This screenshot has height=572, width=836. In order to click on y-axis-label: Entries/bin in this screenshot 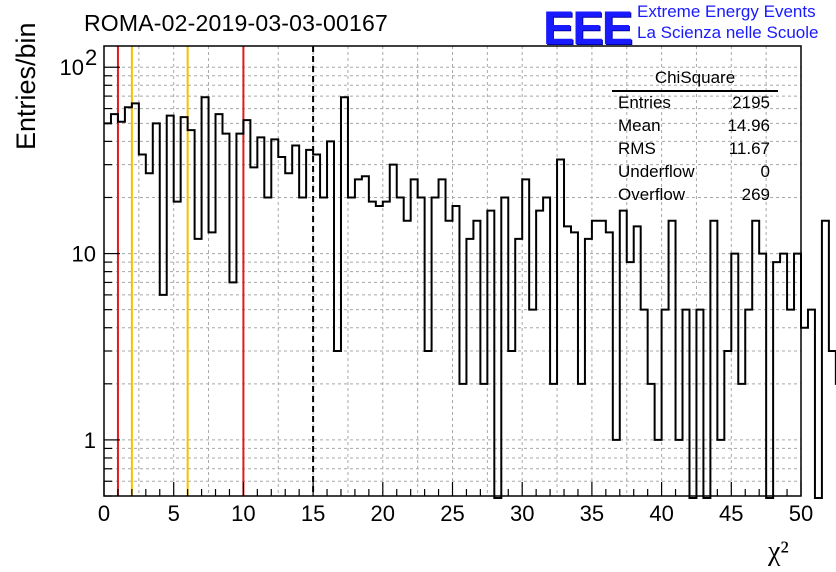, I will do `click(26, 86)`.